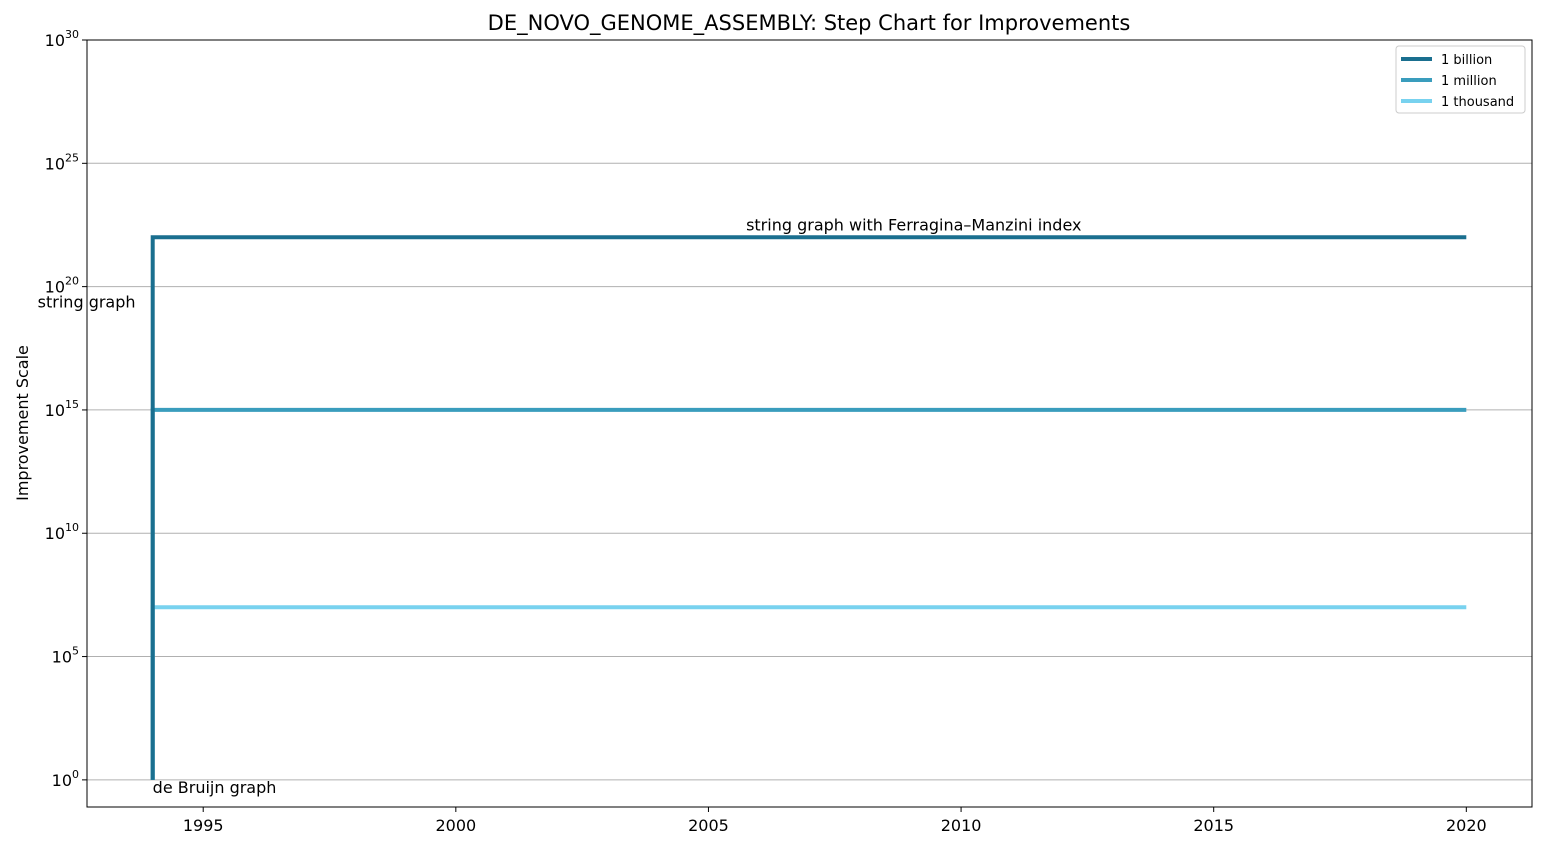  What do you see at coordinates (1477, 102) in the screenshot?
I see `legend-label: 1 thousand` at bounding box center [1477, 102].